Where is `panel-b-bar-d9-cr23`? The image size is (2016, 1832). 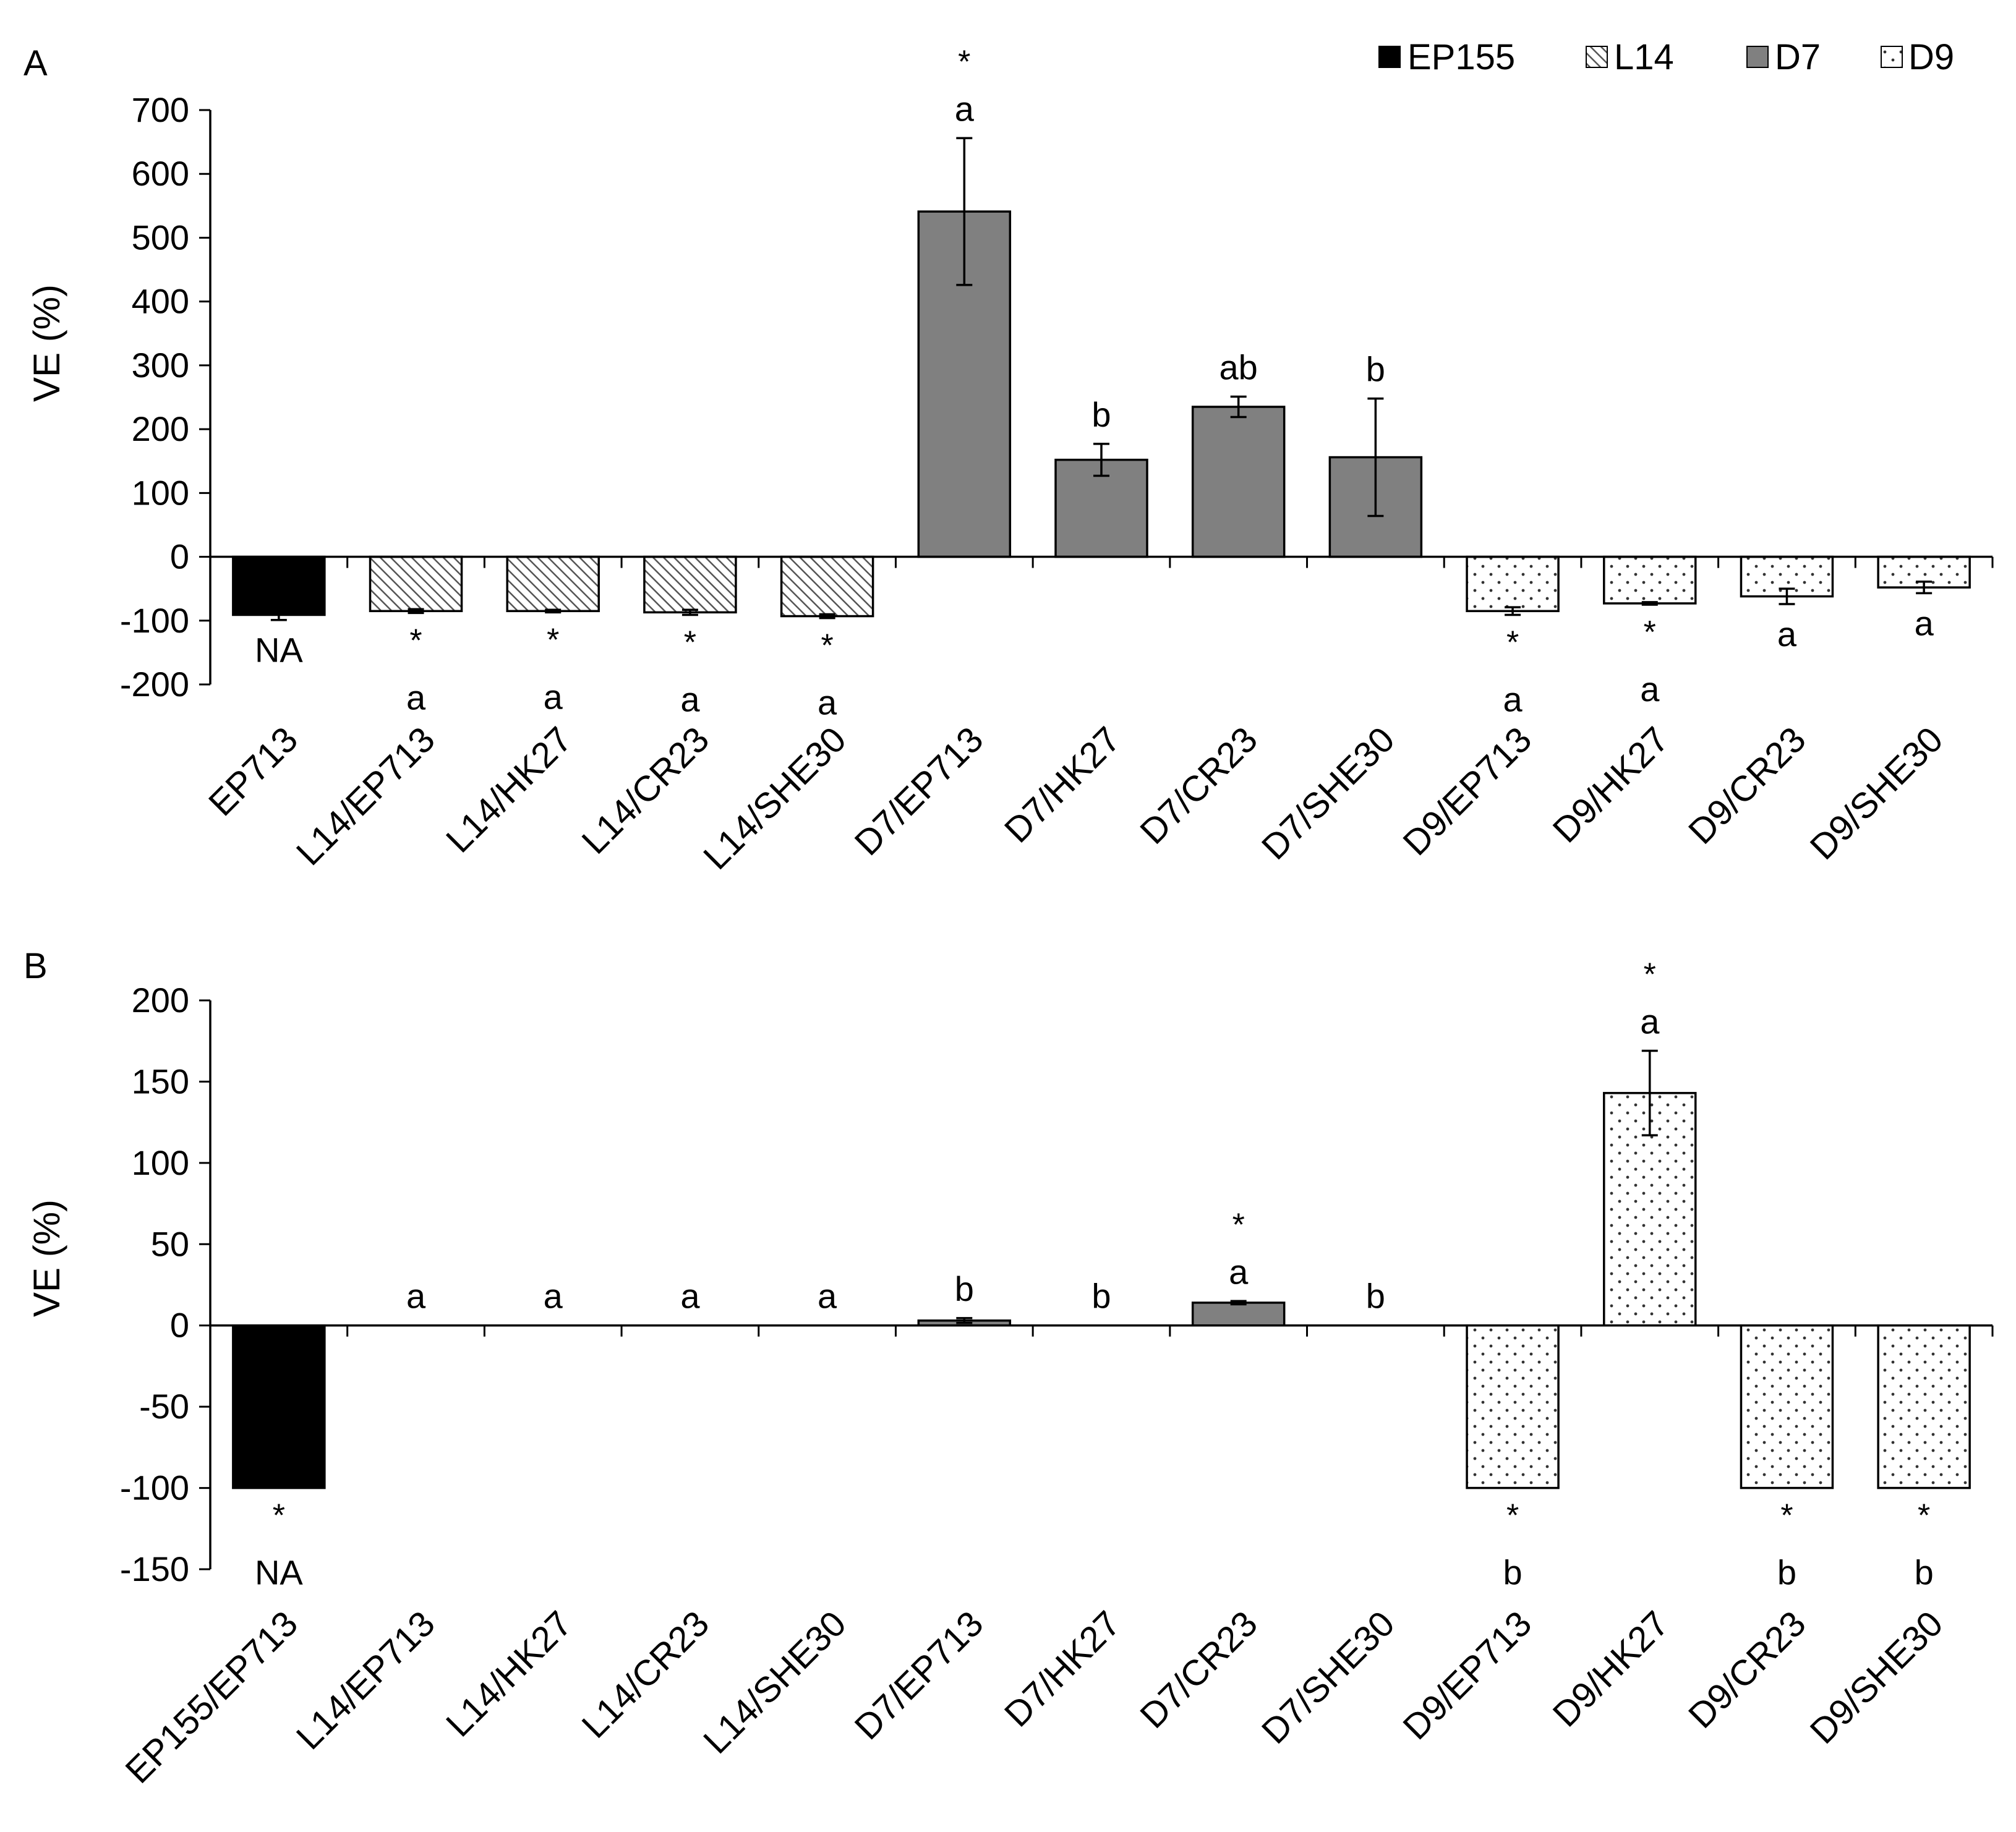
panel-b-bar-d9-cr23 is located at coordinates (1787, 1406).